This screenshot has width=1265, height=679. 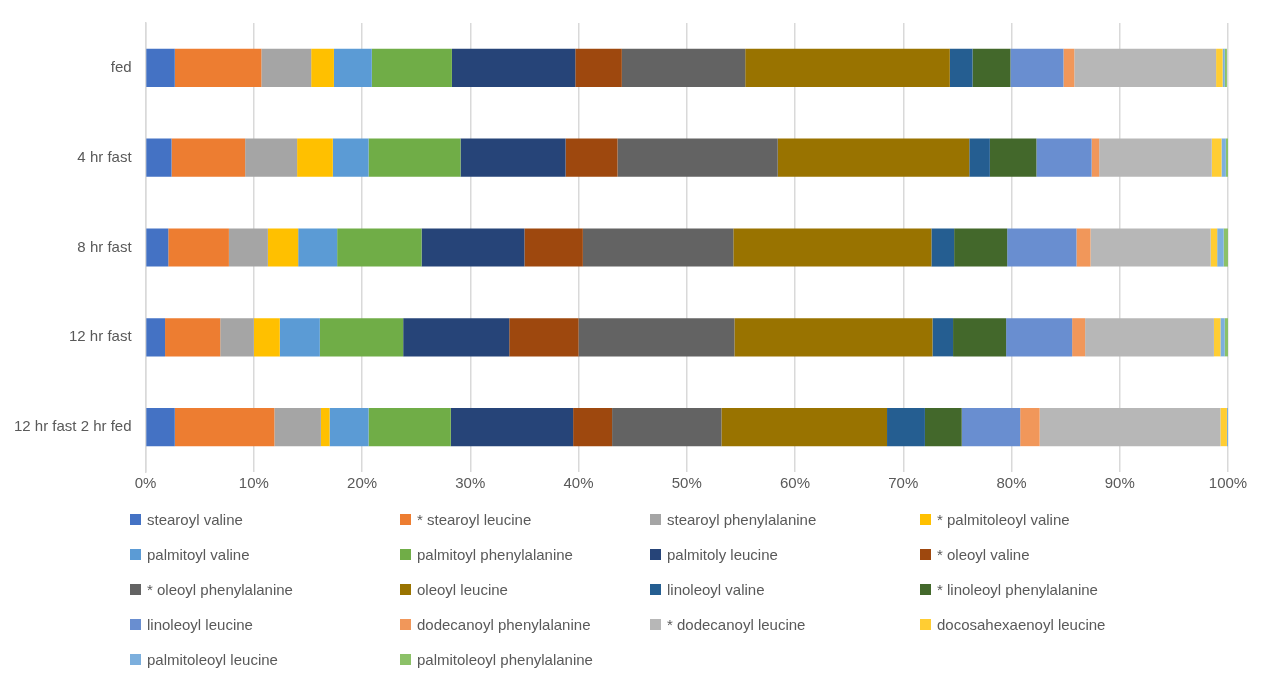 What do you see at coordinates (504, 624) in the screenshot?
I see `legend-label: dodecanoyl phenylalanine` at bounding box center [504, 624].